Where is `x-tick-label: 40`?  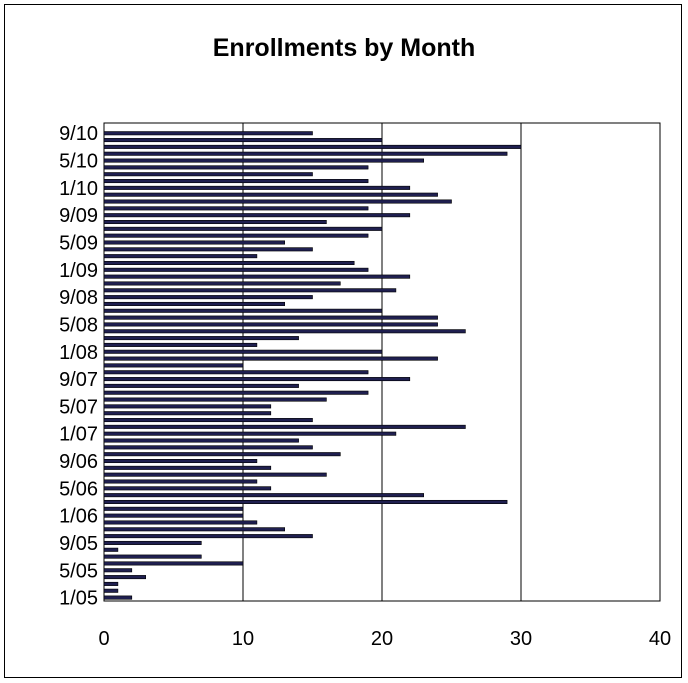 x-tick-label: 40 is located at coordinates (660, 639).